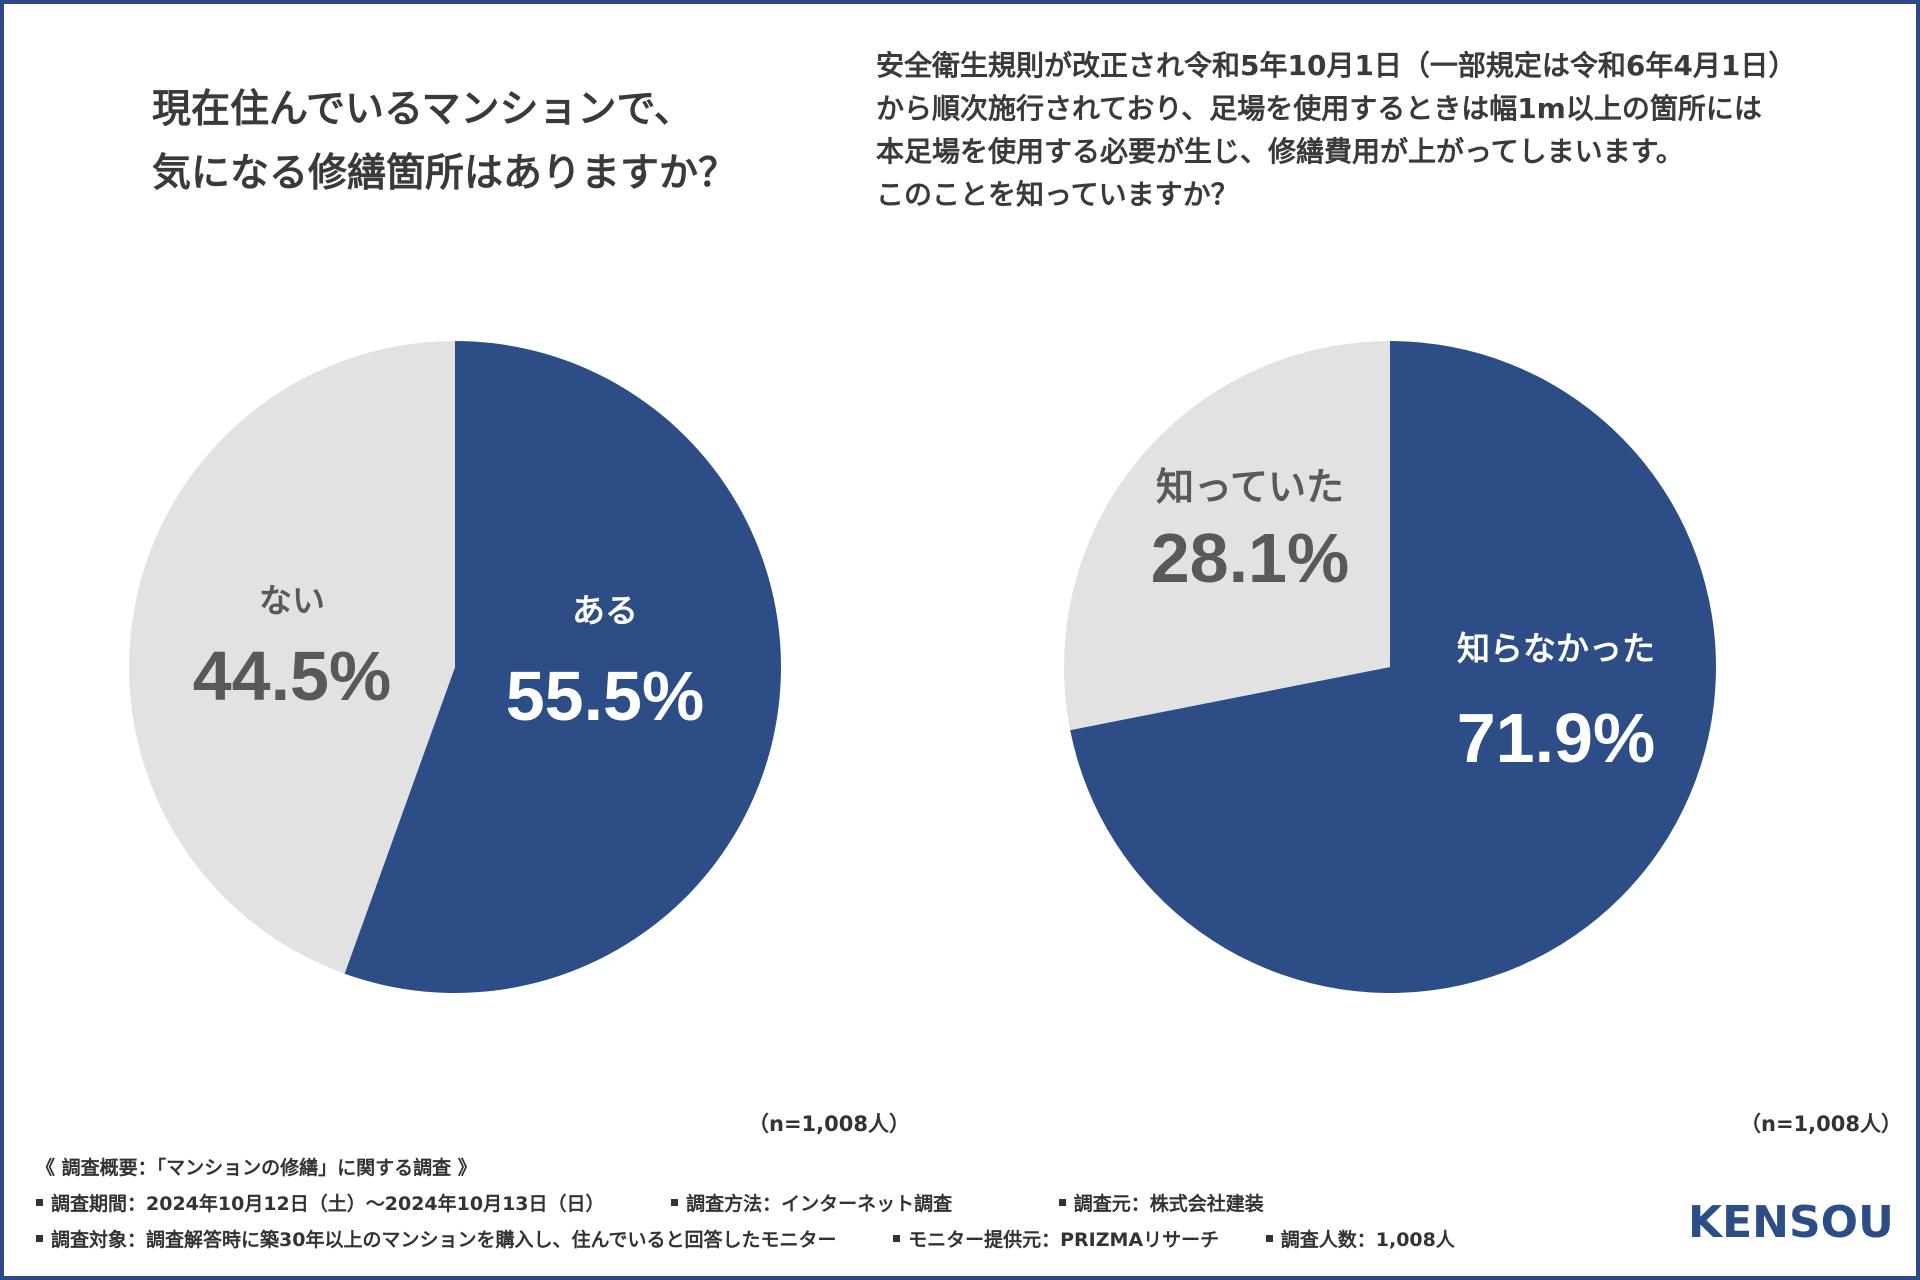 This screenshot has width=1920, height=1280. What do you see at coordinates (1064, 1240) in the screenshot?
I see `survey-provider: モニター提供元：PRIZMAリサーチ` at bounding box center [1064, 1240].